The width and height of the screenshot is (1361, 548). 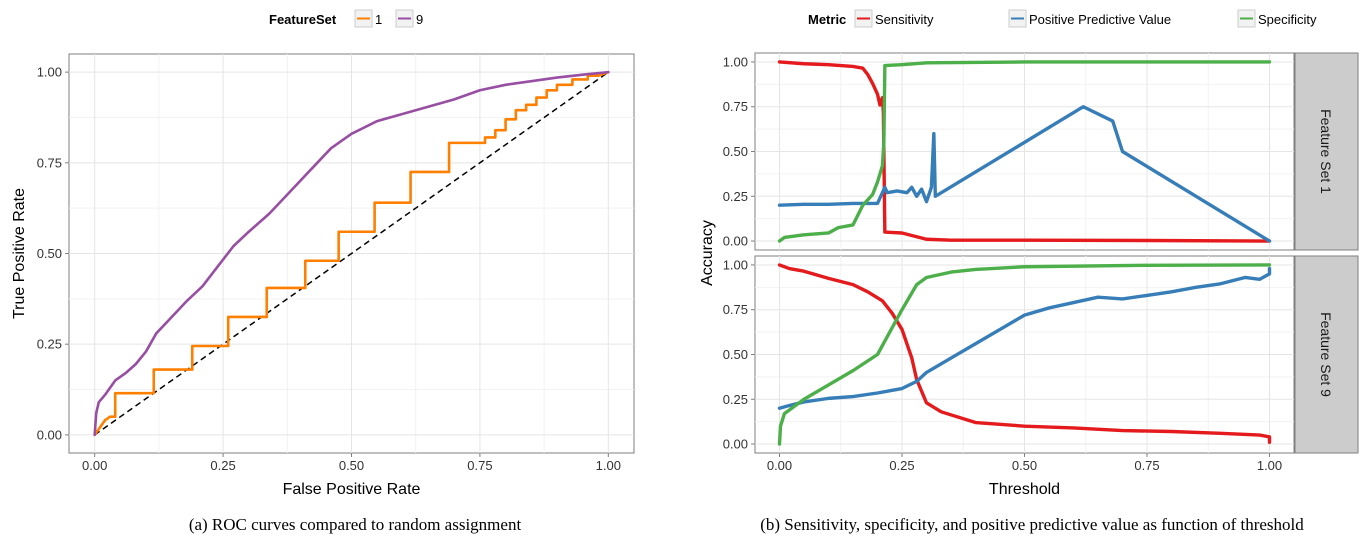 What do you see at coordinates (1100, 19) in the screenshot?
I see `legend-label-positive-predictive-value: Positive Predictive Value` at bounding box center [1100, 19].